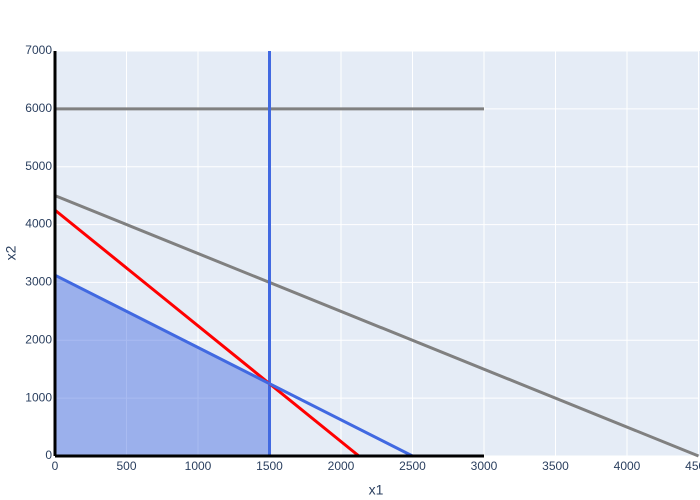  What do you see at coordinates (38, 166) in the screenshot?
I see `y-tick-label: 5000` at bounding box center [38, 166].